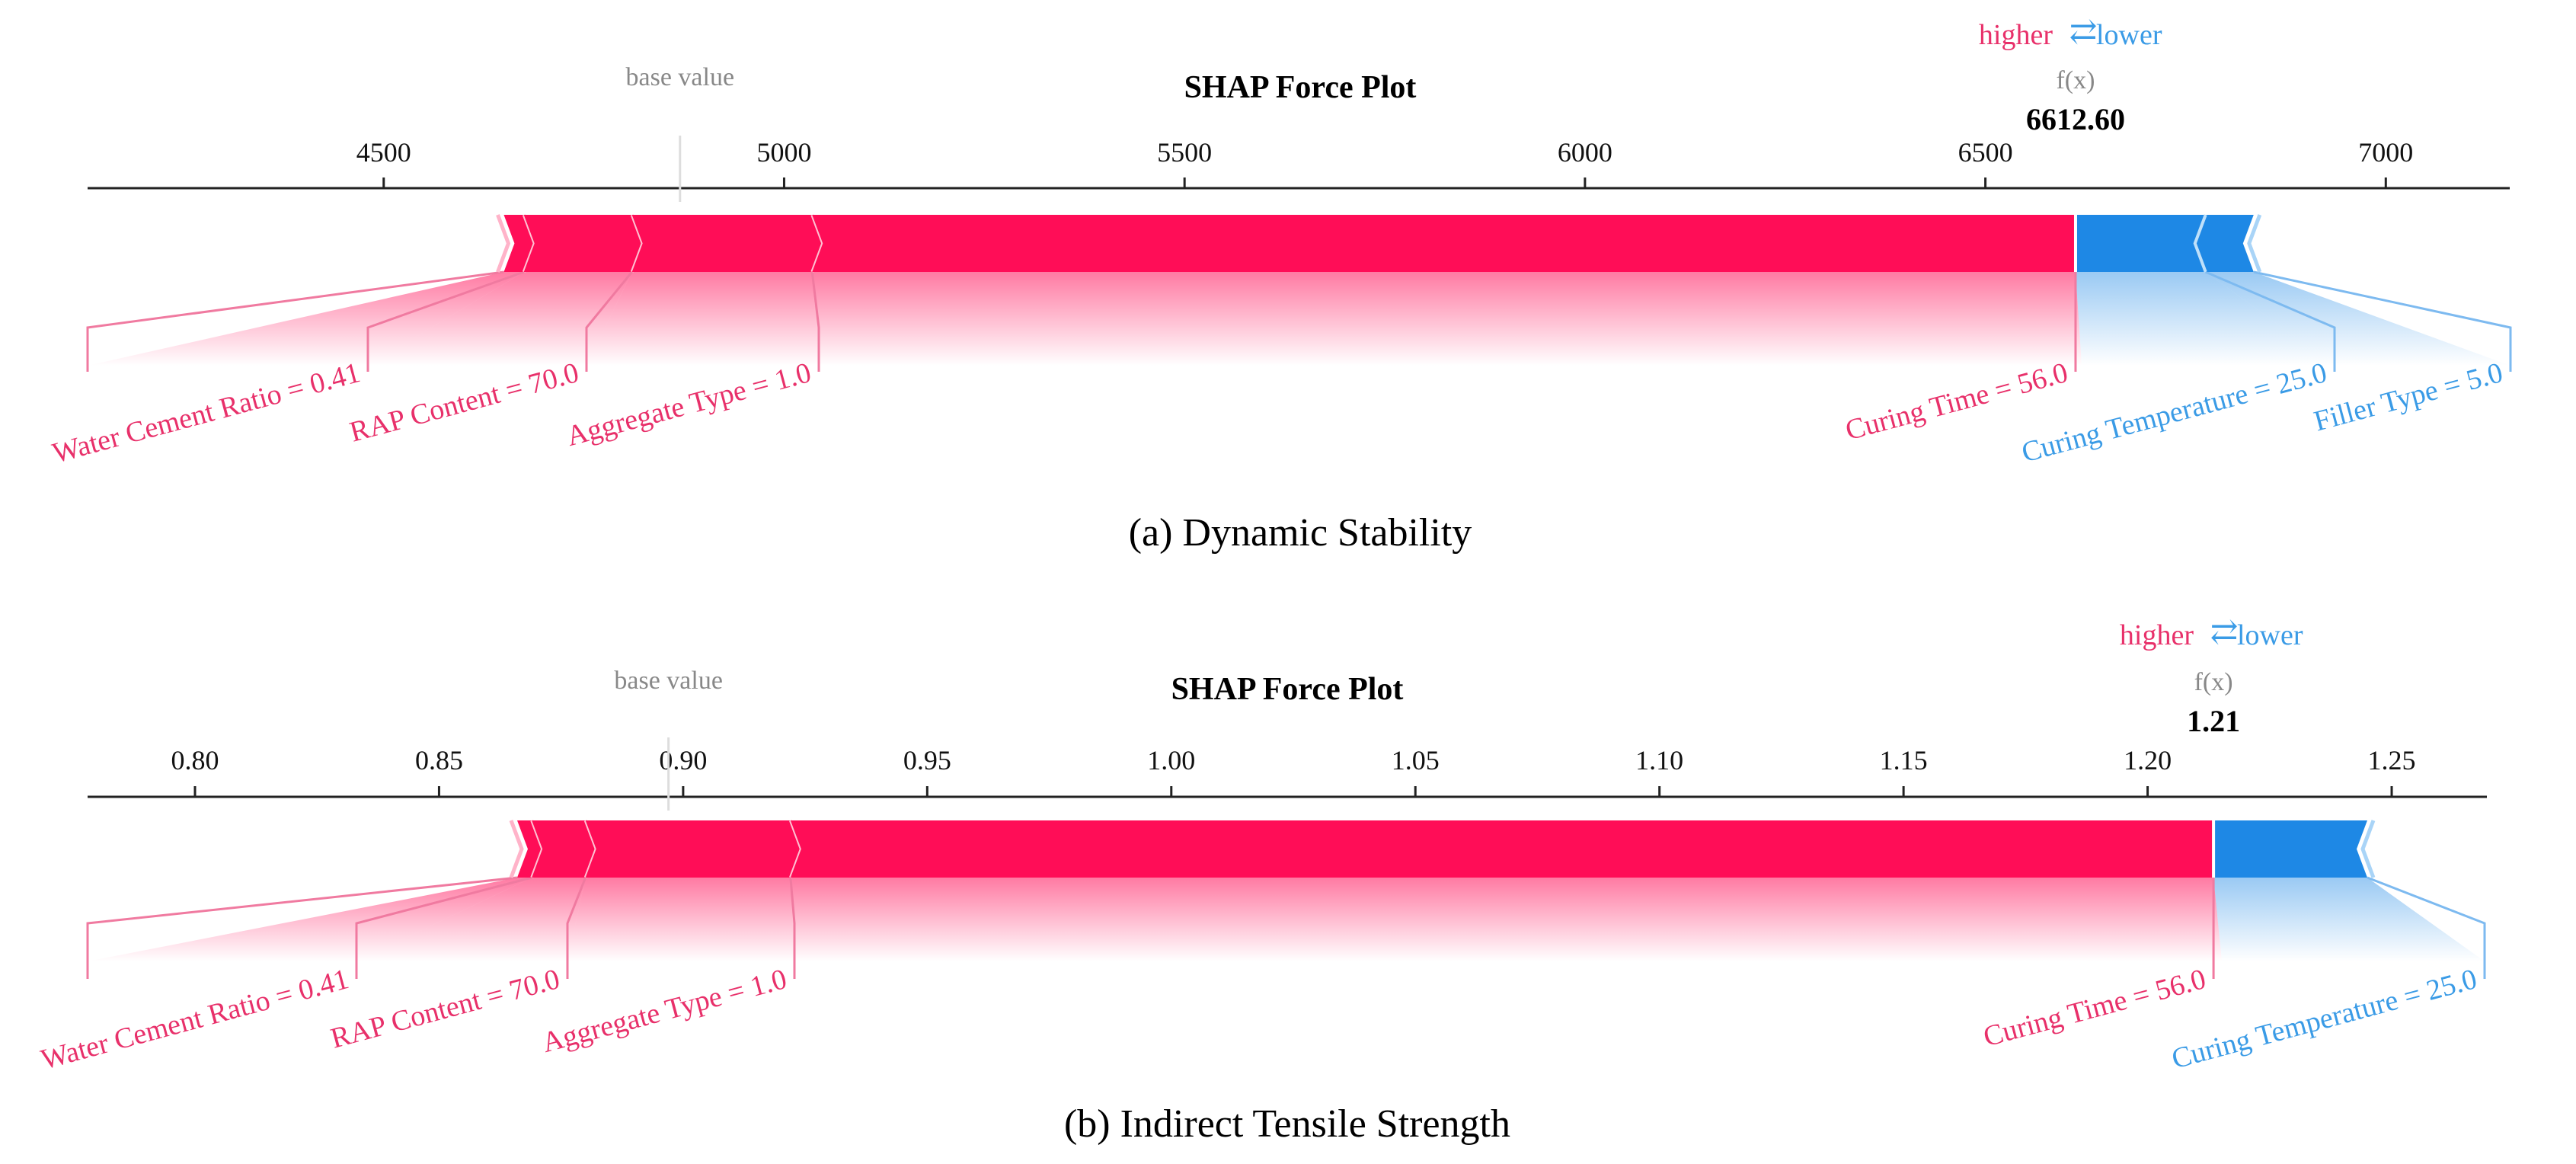  I want to click on x-tick-label: 5500, so click(1184, 152).